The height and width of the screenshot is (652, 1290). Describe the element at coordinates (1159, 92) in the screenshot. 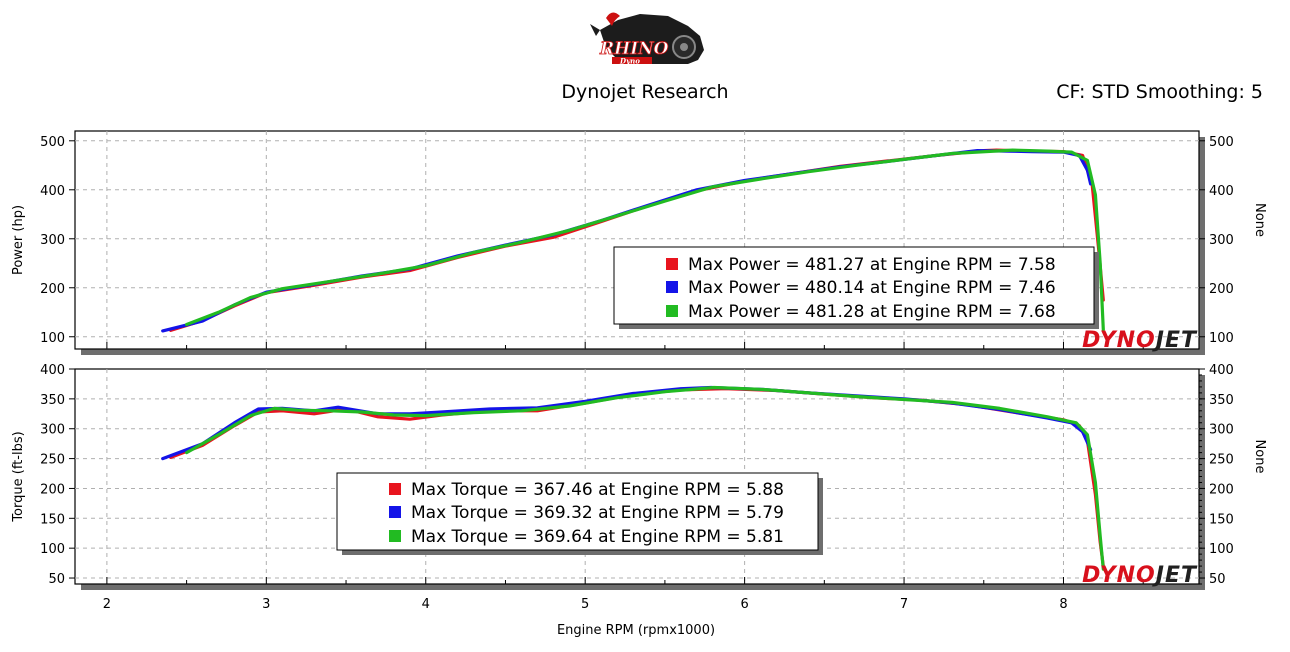

I see `cf-smoothing-label: CF: STD Smoothing: 5` at that location.